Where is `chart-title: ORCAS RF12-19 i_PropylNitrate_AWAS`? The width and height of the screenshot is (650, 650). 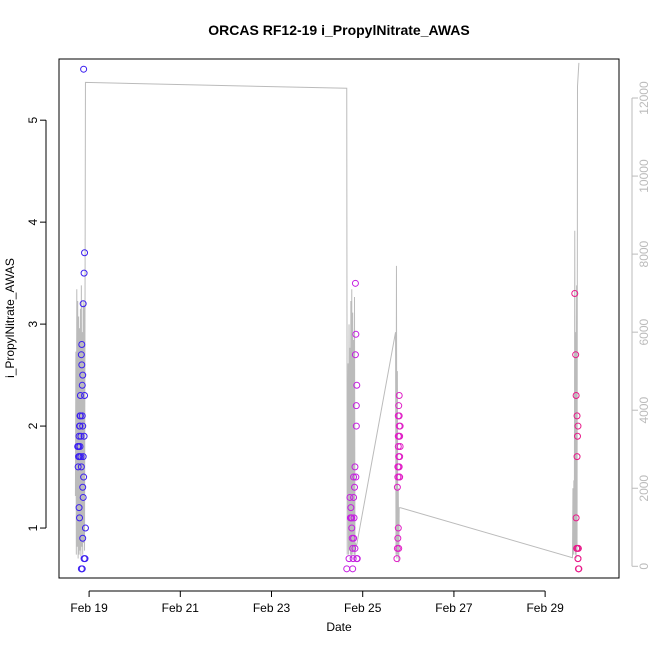 chart-title: ORCAS RF12-19 i_PropylNitrate_AWAS is located at coordinates (338, 30).